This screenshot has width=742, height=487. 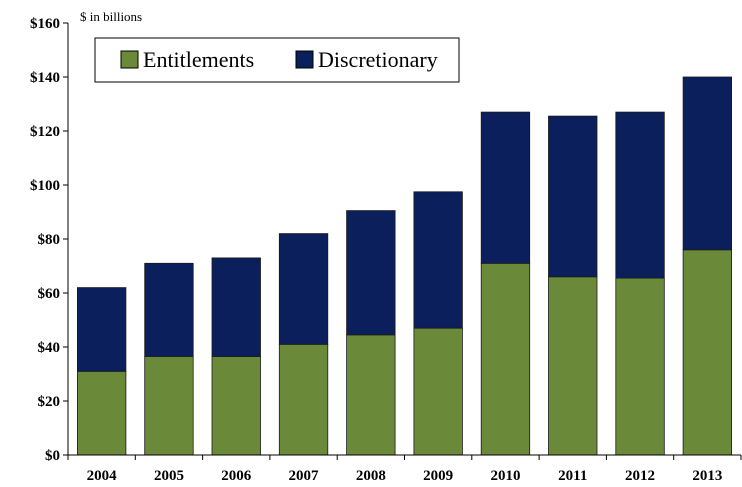 I want to click on x-tick-label: 2007, so click(x=304, y=476).